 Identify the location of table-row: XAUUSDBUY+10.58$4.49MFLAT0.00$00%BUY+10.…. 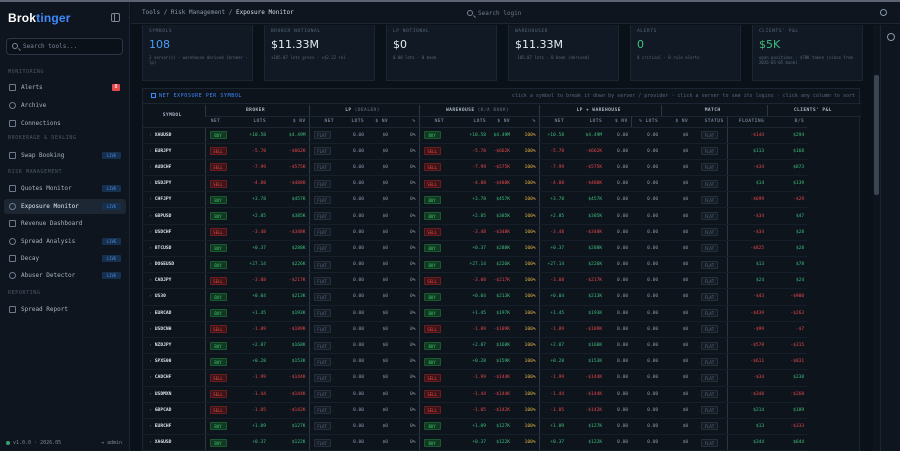
(502, 135).